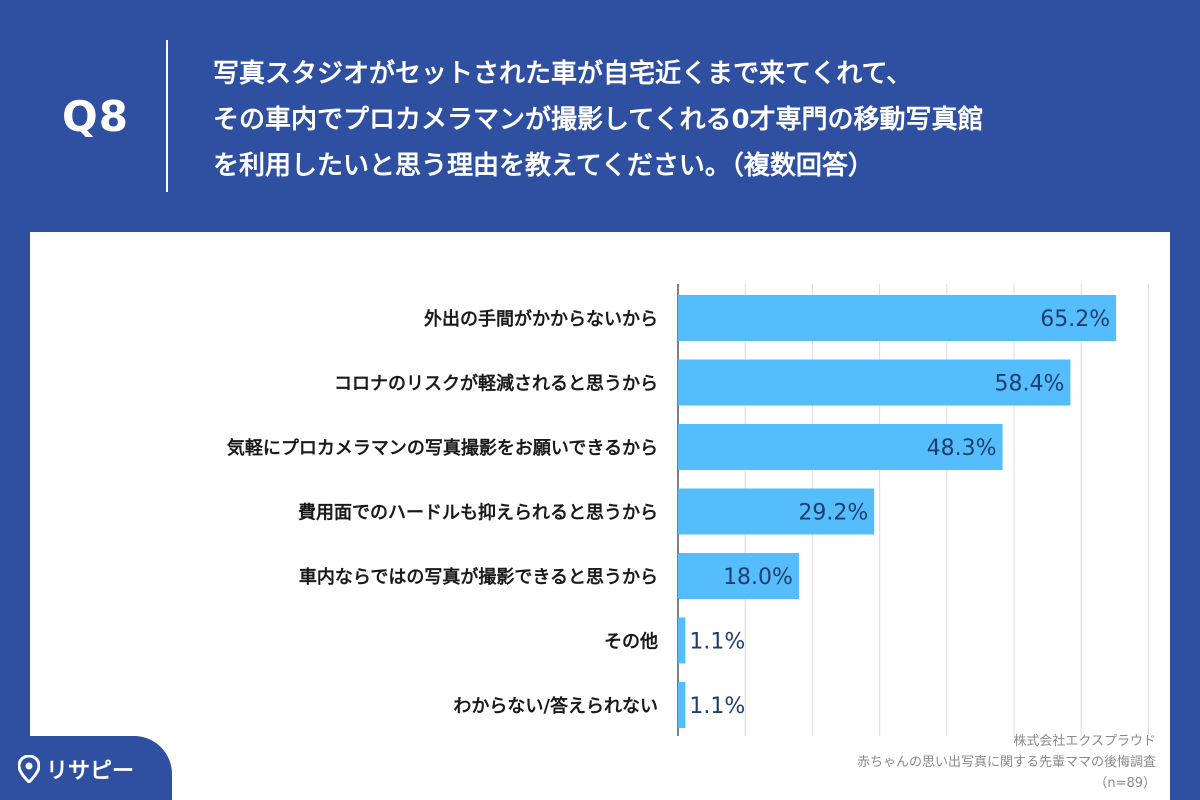 This screenshot has height=800, width=1200. Describe the element at coordinates (478, 513) in the screenshot. I see `category-label-4: 費用面でのハードルも抑えられると思うから` at that location.